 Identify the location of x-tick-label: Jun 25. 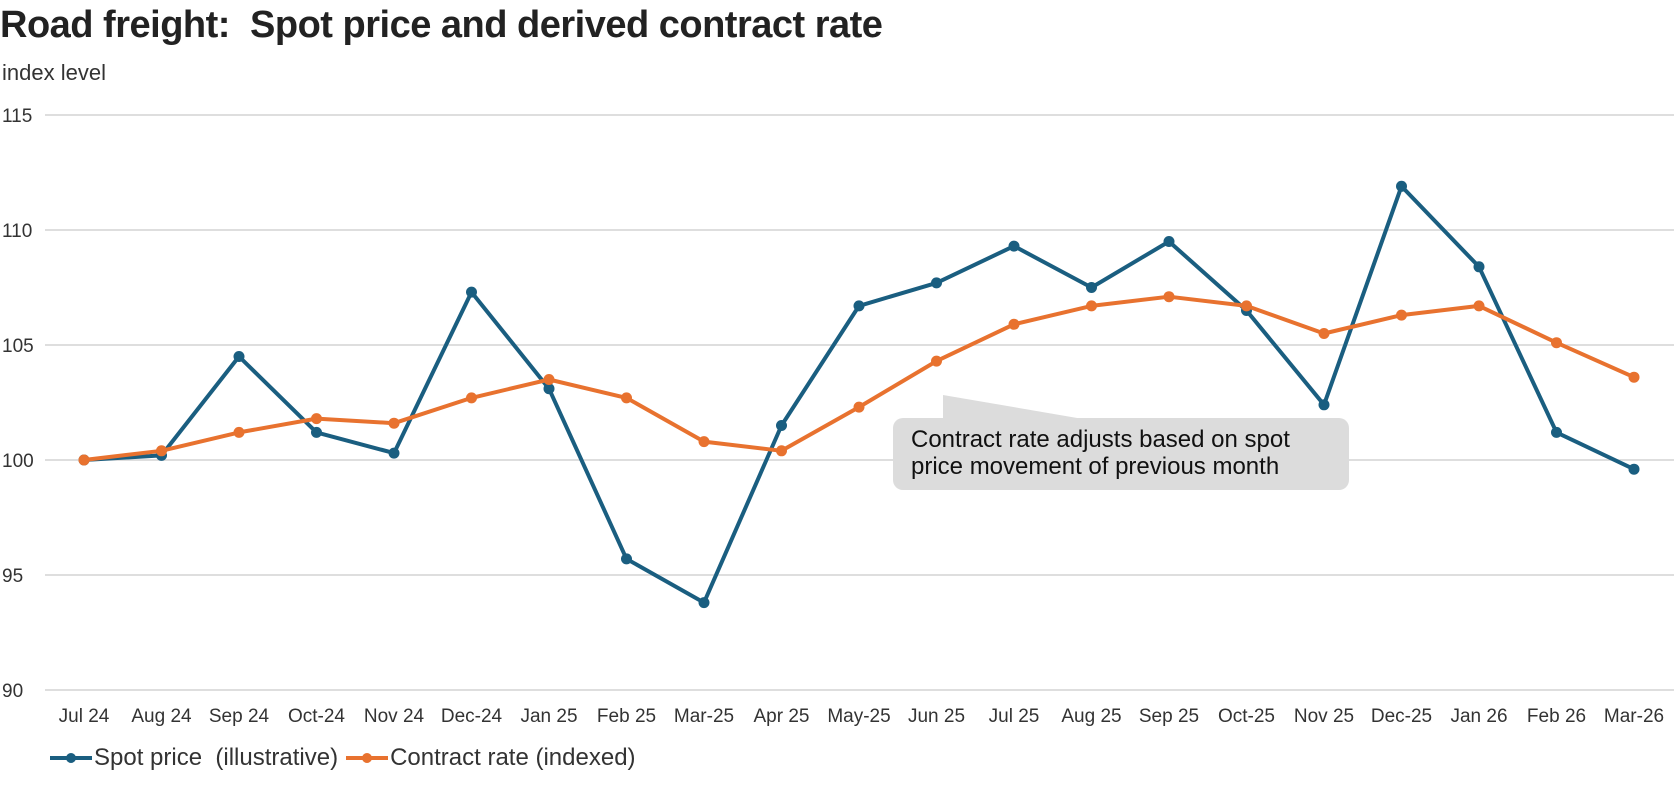
(936, 716).